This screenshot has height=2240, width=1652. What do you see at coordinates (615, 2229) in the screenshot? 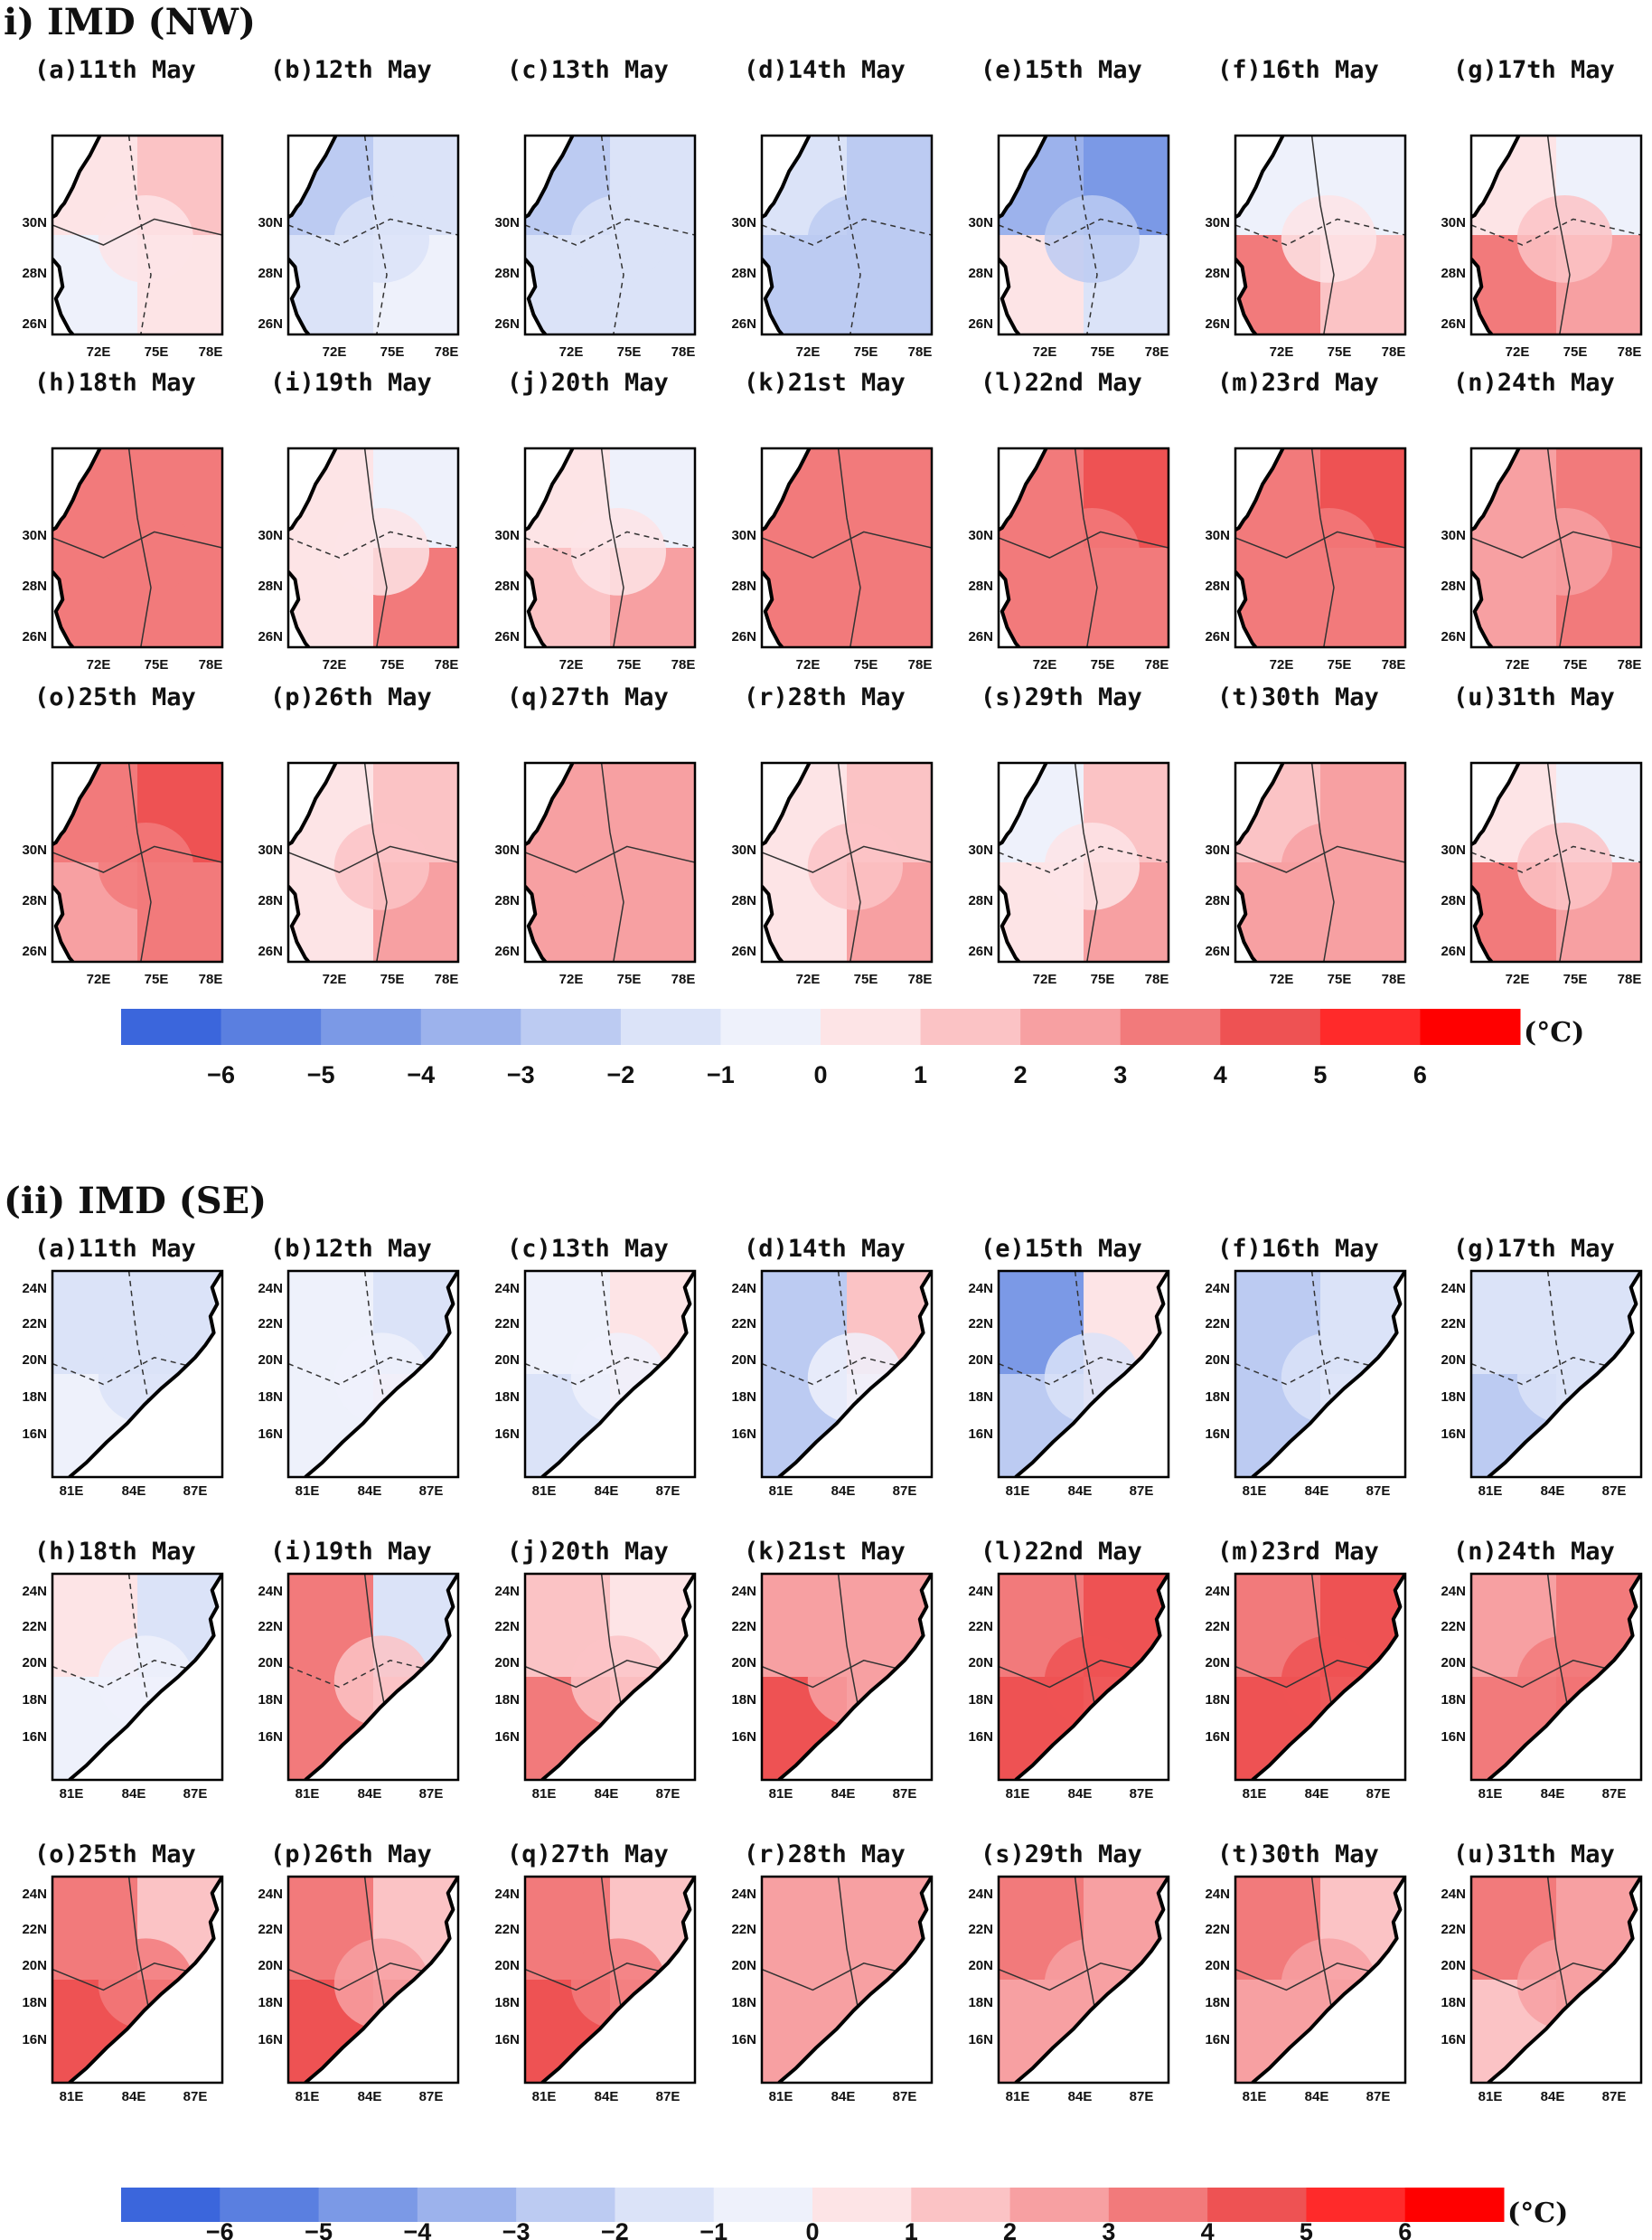
I see `colorbar-tick-label: −2` at bounding box center [615, 2229].